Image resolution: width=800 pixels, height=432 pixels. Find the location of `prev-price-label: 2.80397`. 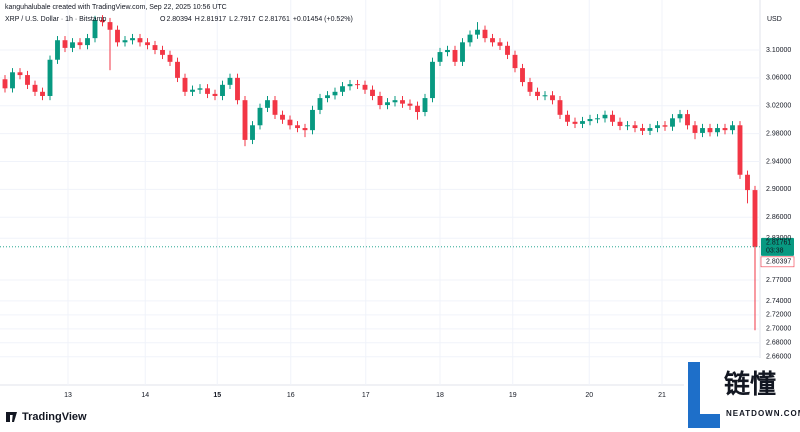

prev-price-label: 2.80397 is located at coordinates (778, 262).